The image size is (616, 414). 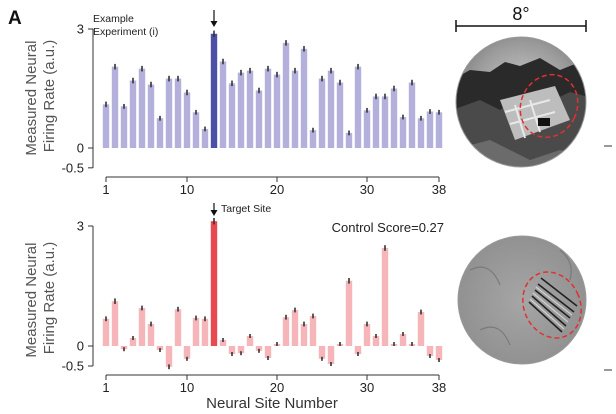 What do you see at coordinates (105, 189) in the screenshot?
I see `top-x-tick-label: 1` at bounding box center [105, 189].